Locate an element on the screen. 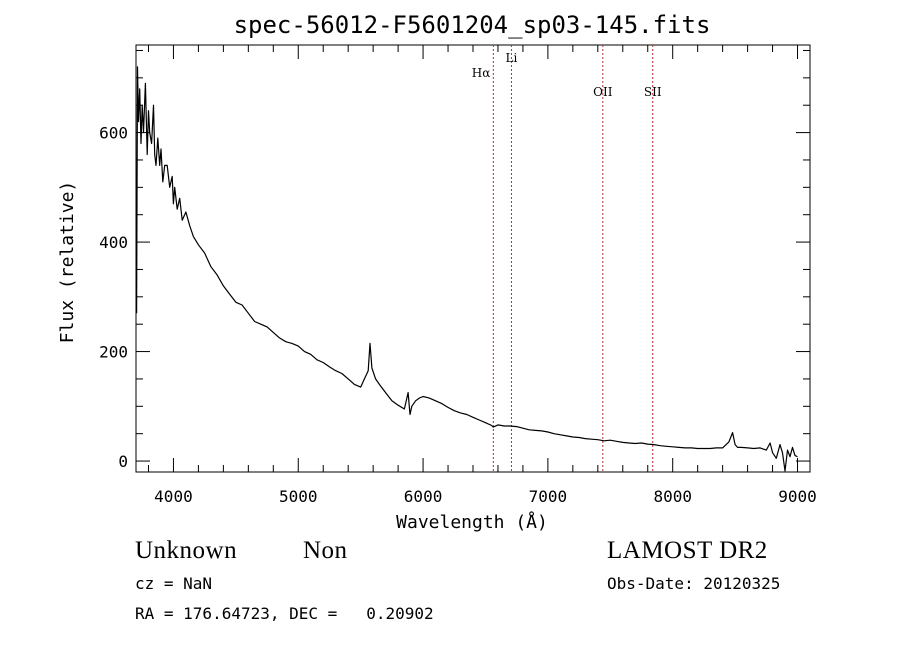 The height and width of the screenshot is (649, 900). y-tick-label: 400 is located at coordinates (113, 242).